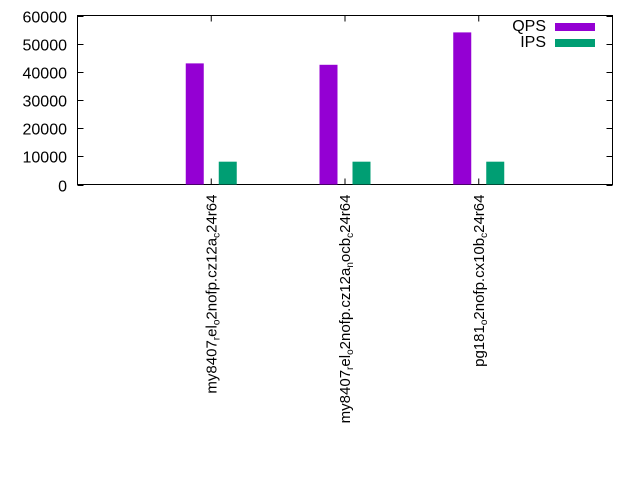 The width and height of the screenshot is (640, 480). What do you see at coordinates (480, 281) in the screenshot?
I see `x-category-label: pg181o2nofp.cx10bc24r64` at bounding box center [480, 281].